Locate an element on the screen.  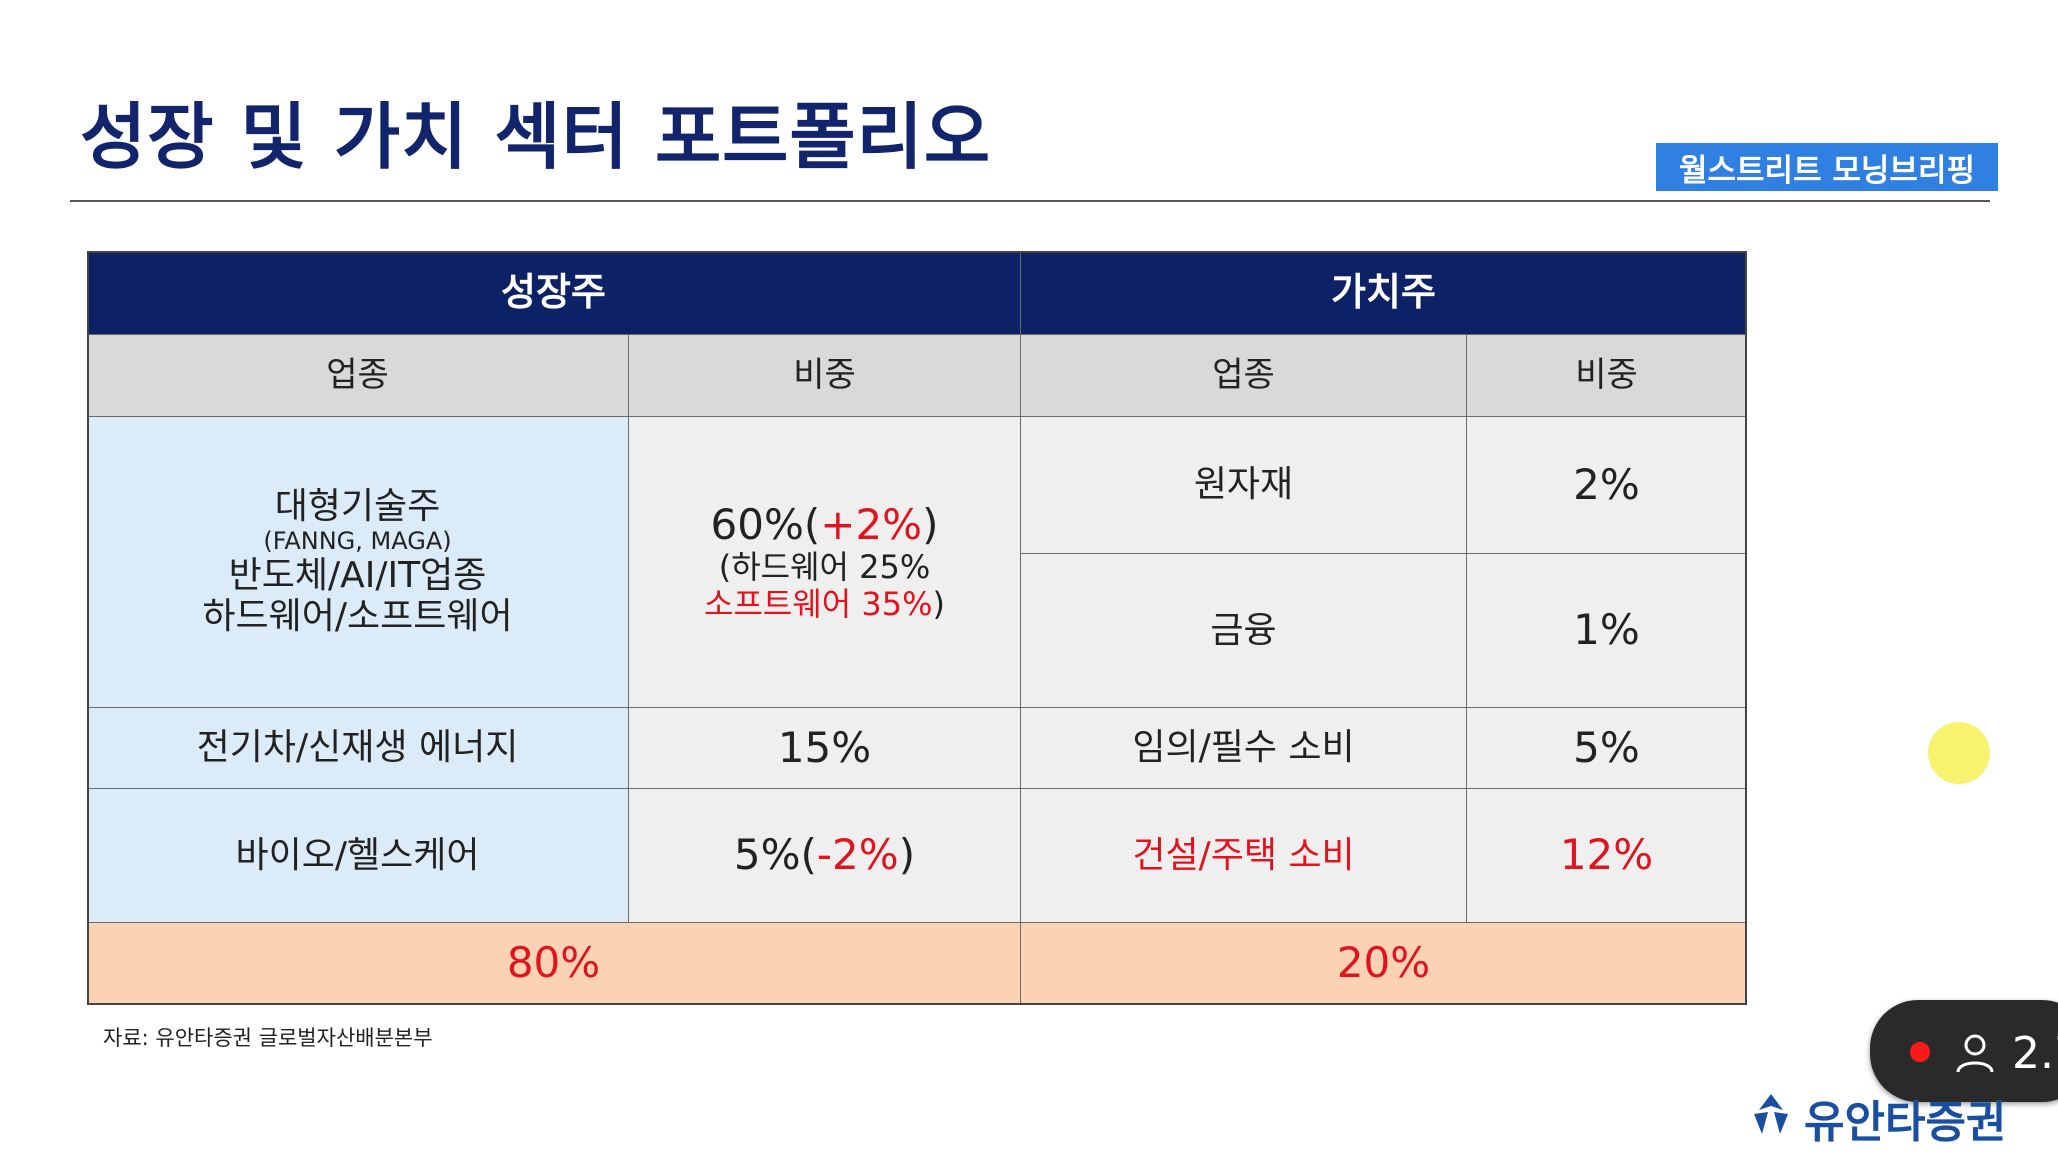
weight-change: -2% is located at coordinates (857, 855).